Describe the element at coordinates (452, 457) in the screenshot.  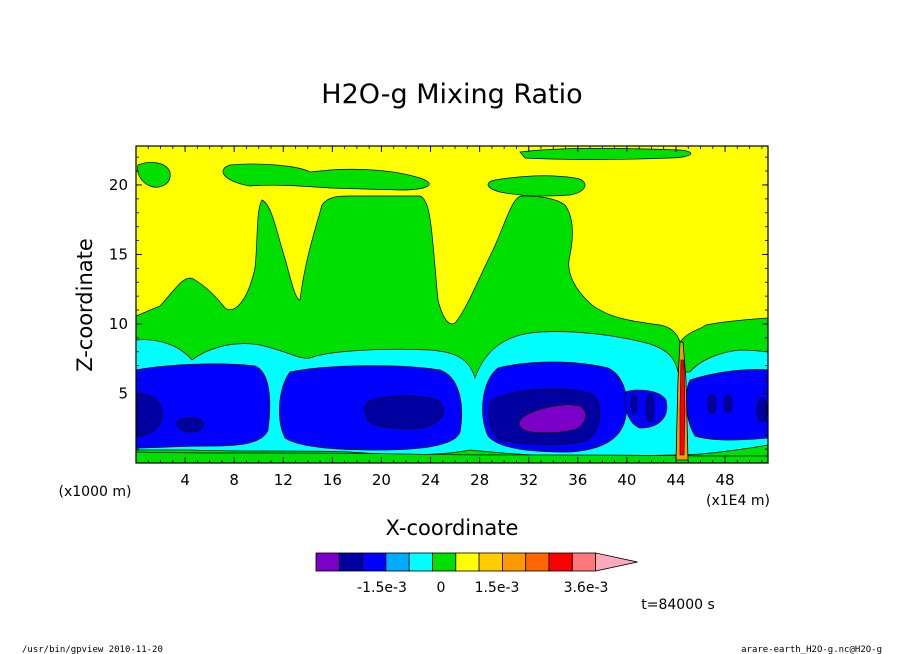
I see `region-green-bottom` at that location.